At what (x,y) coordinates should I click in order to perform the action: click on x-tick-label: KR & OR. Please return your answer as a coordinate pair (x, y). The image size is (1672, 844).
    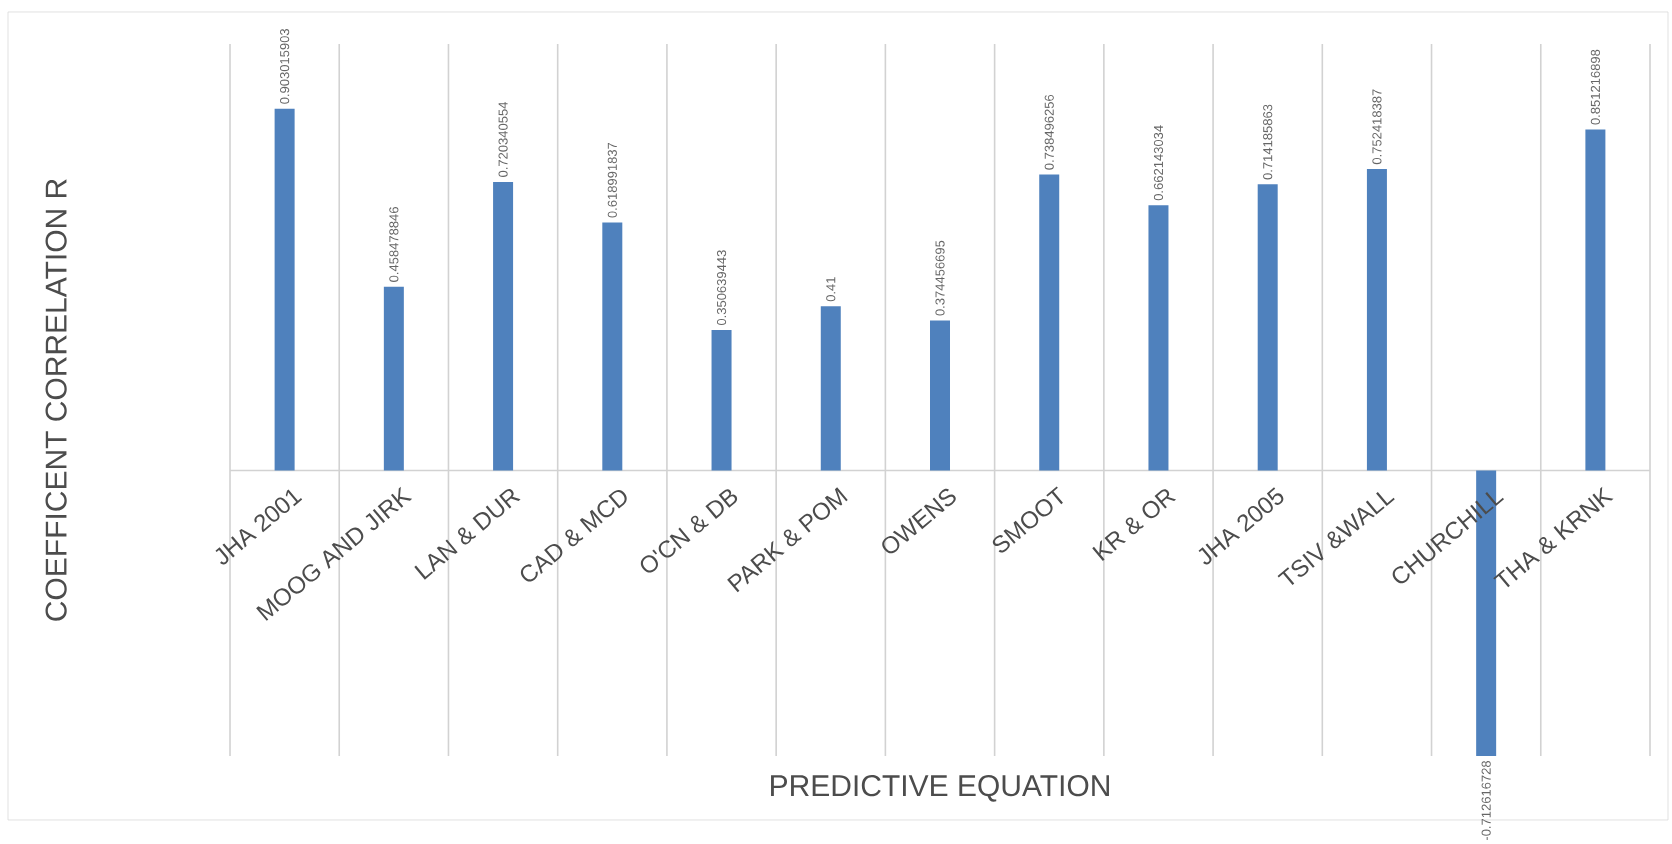
    Looking at the image, I should click on (1134, 524).